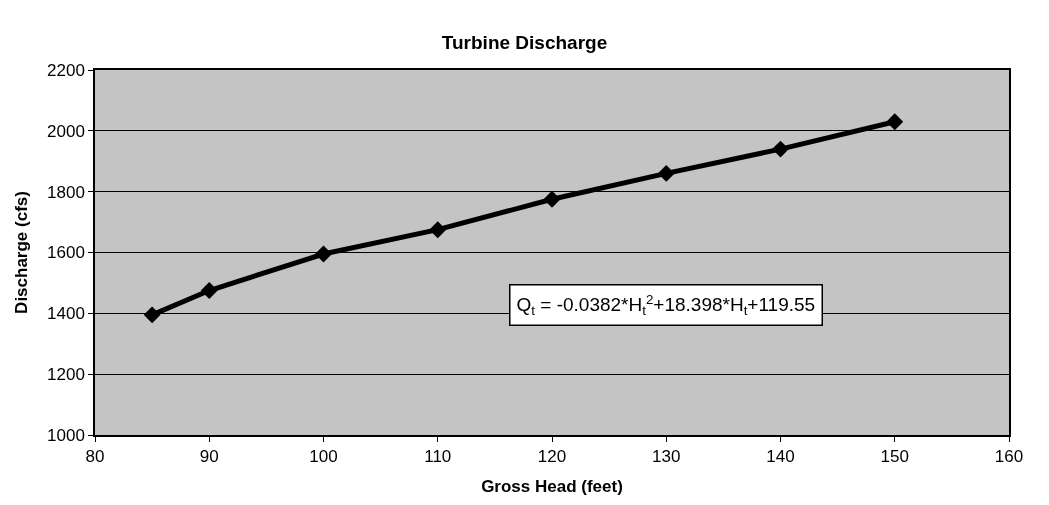 This screenshot has width=1049, height=505. What do you see at coordinates (66, 314) in the screenshot?
I see `y-tick-label: 1400` at bounding box center [66, 314].